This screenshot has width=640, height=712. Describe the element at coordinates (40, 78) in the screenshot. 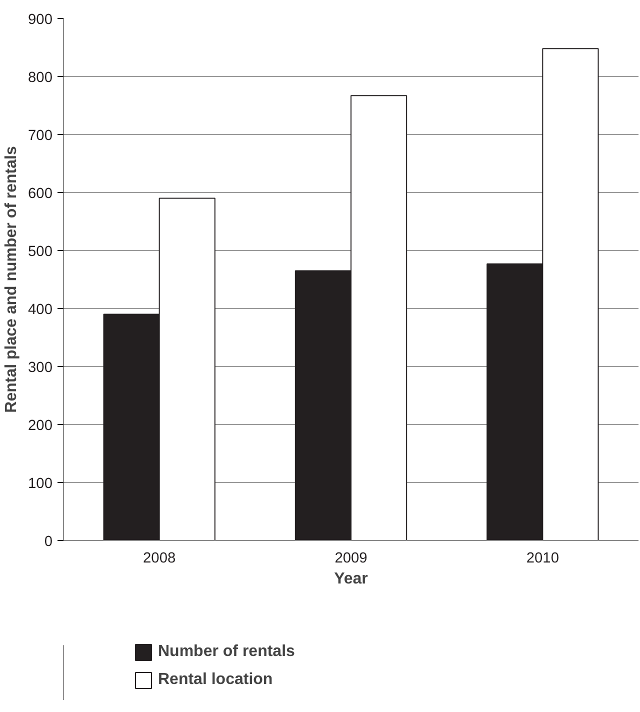

I see `y-tick-label: 800` at that location.